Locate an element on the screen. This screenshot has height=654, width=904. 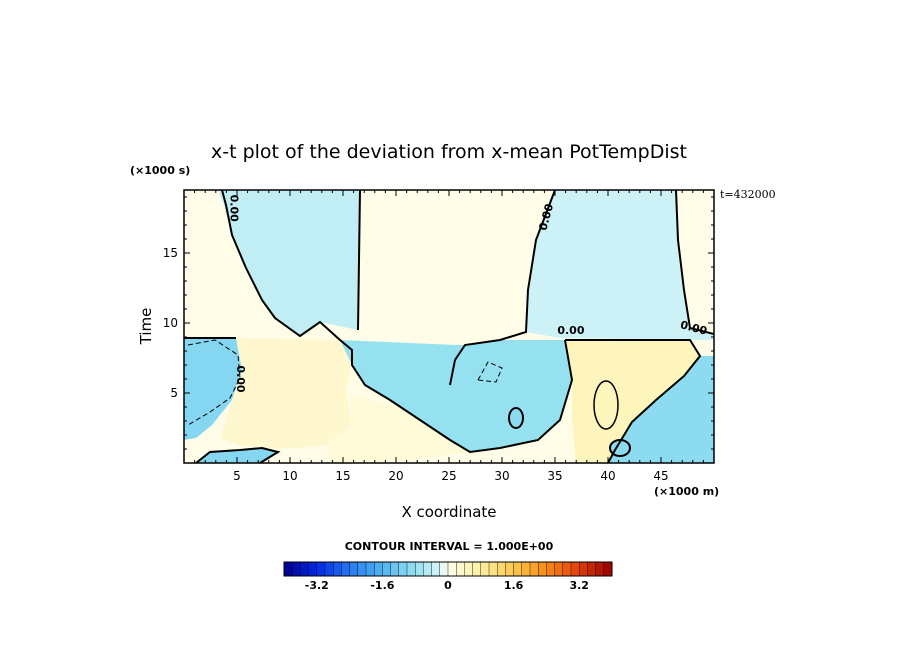
x-tick-label: 5 is located at coordinates (237, 476).